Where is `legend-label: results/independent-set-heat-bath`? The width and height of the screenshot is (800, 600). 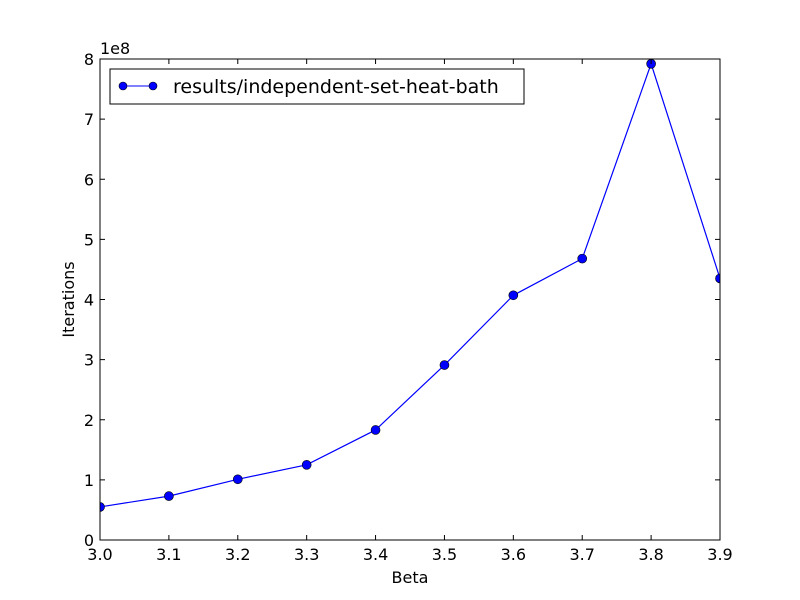
legend-label: results/independent-set-heat-bath is located at coordinates (336, 87).